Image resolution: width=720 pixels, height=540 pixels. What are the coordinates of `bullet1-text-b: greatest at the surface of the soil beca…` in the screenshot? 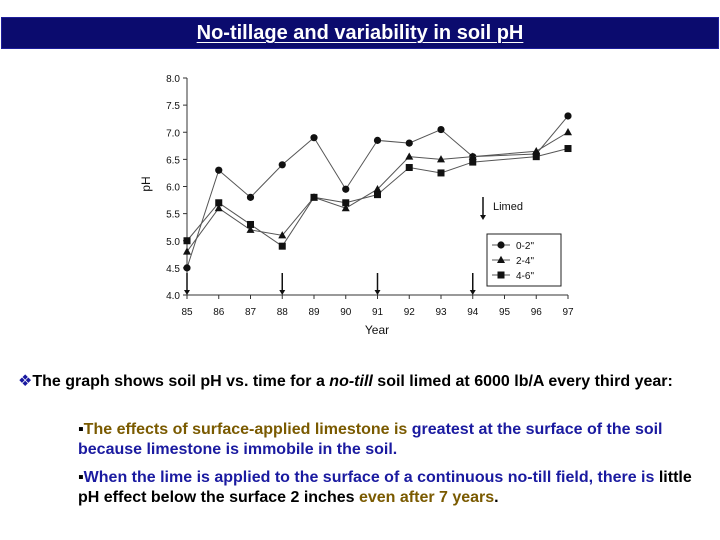 It's located at (370, 439).